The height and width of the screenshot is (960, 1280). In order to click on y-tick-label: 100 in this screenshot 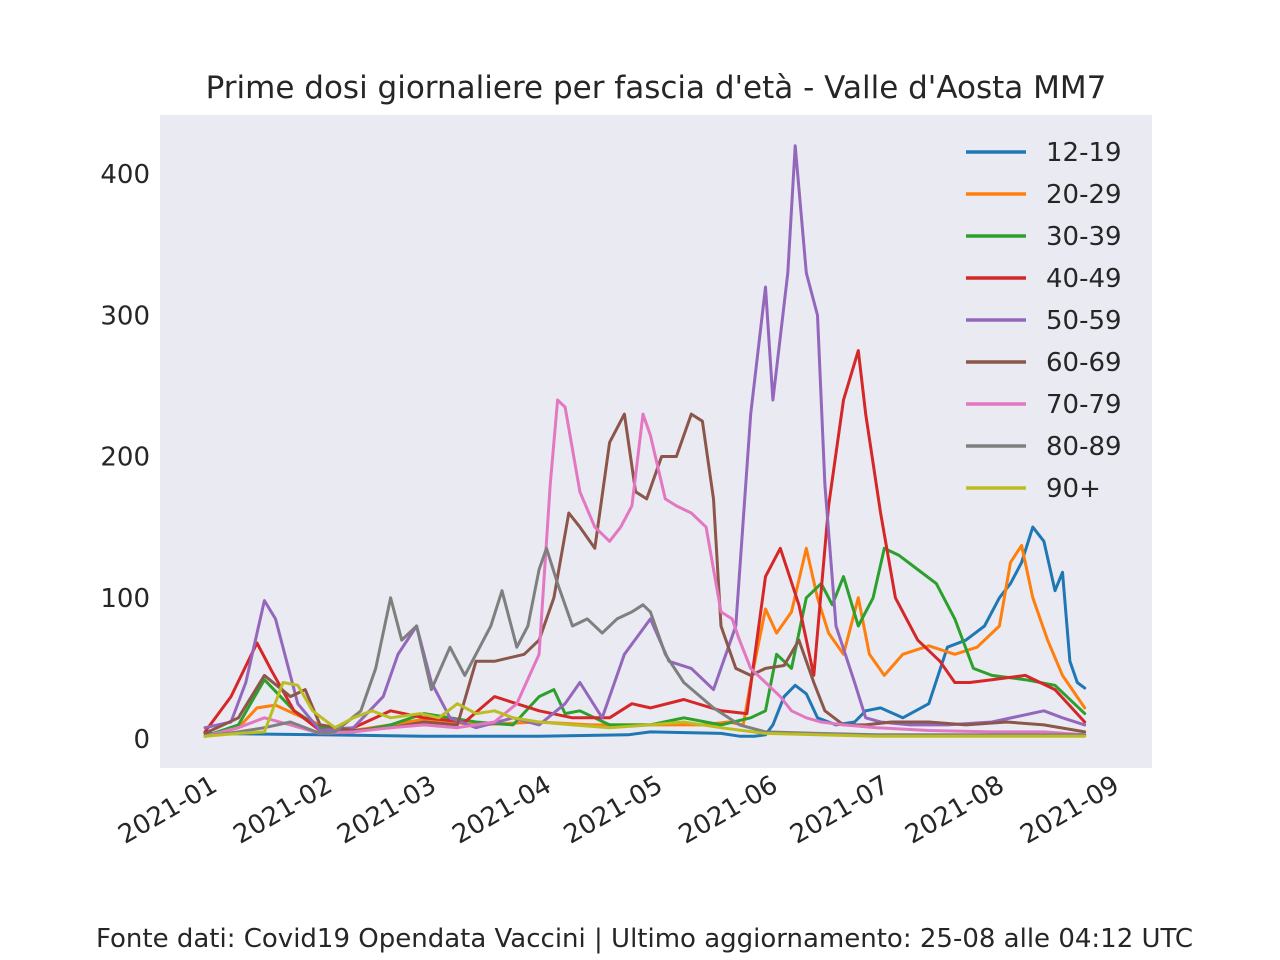, I will do `click(125, 599)`.